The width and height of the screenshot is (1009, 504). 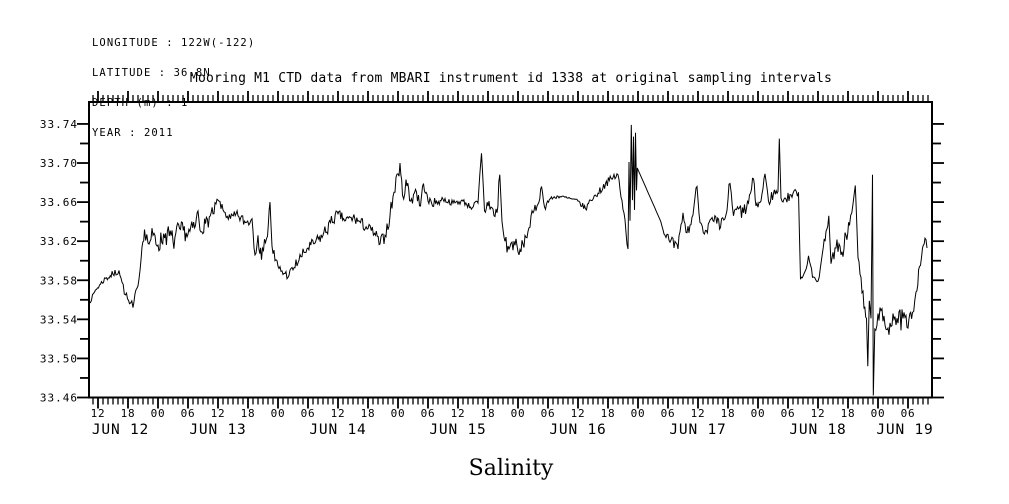 I want to click on y-tick-label: 33.74, so click(x=59, y=124).